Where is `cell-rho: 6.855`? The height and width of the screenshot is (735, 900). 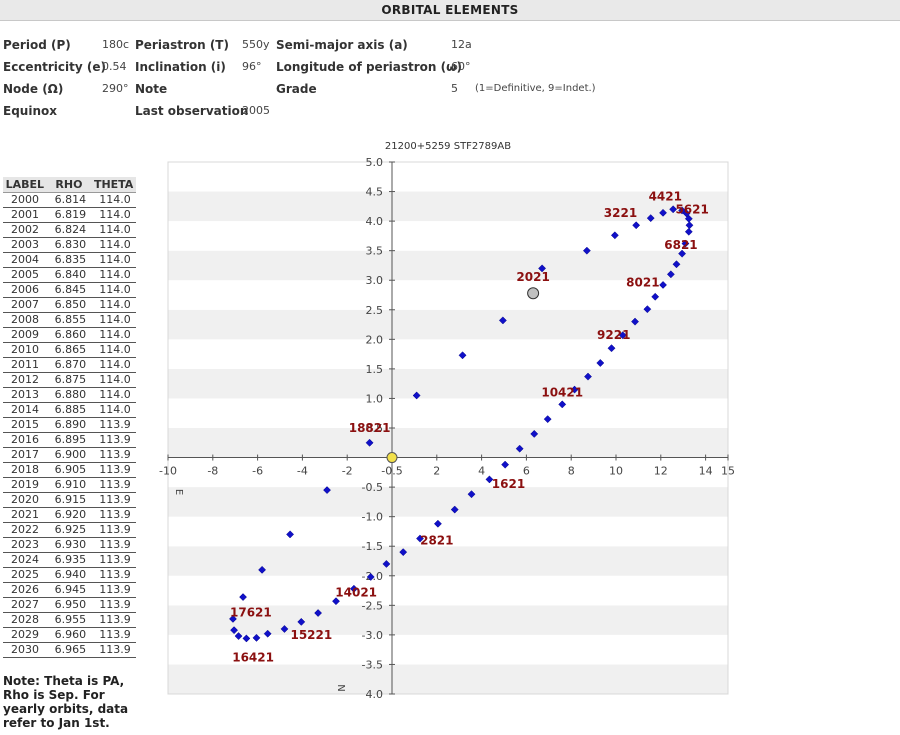 cell-rho: 6.855 is located at coordinates (69, 320).